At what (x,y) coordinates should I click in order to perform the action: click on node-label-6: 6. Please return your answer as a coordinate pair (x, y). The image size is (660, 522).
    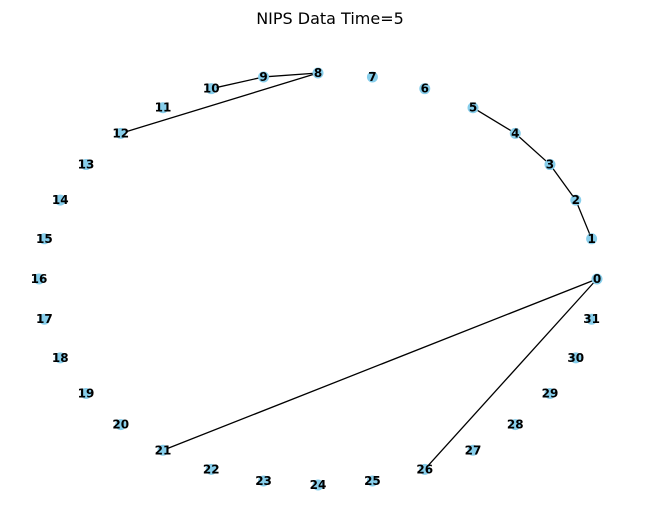
    Looking at the image, I should click on (425, 89).